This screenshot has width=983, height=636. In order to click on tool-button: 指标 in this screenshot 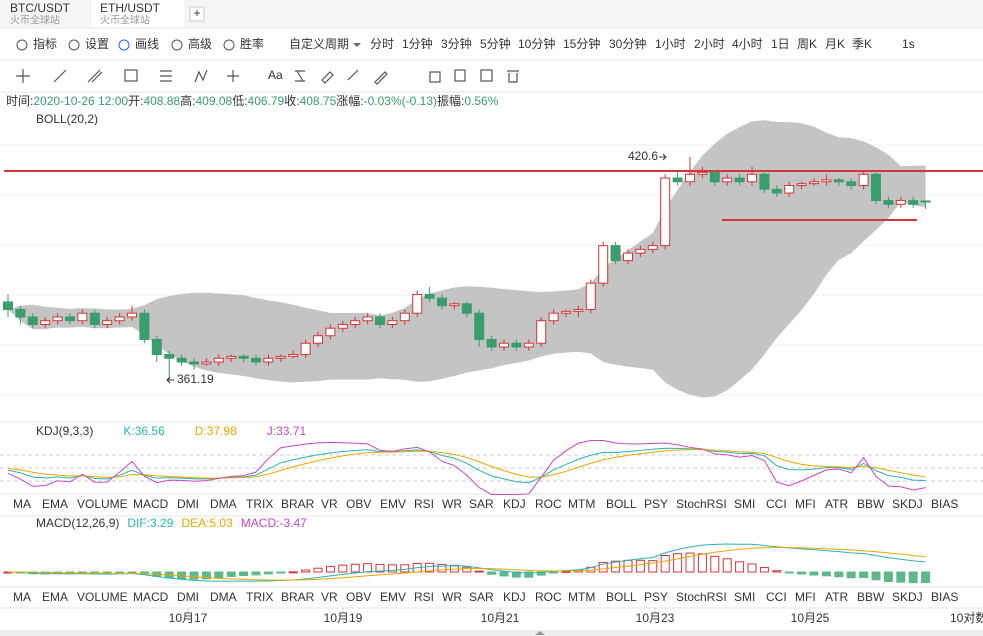, I will do `click(45, 43)`.